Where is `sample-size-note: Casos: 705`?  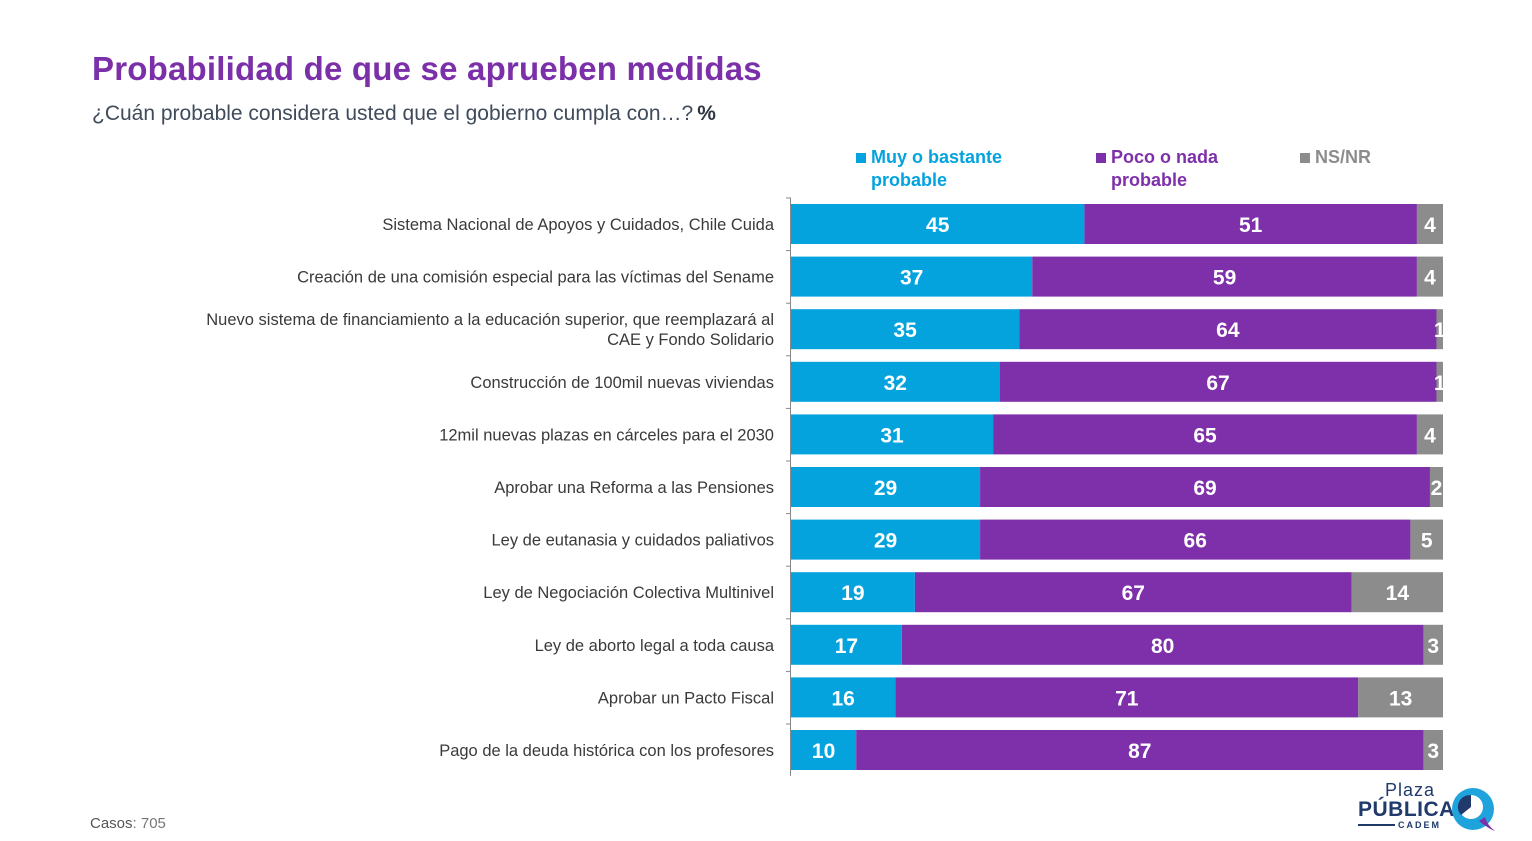
sample-size-note: Casos: 705 is located at coordinates (128, 823).